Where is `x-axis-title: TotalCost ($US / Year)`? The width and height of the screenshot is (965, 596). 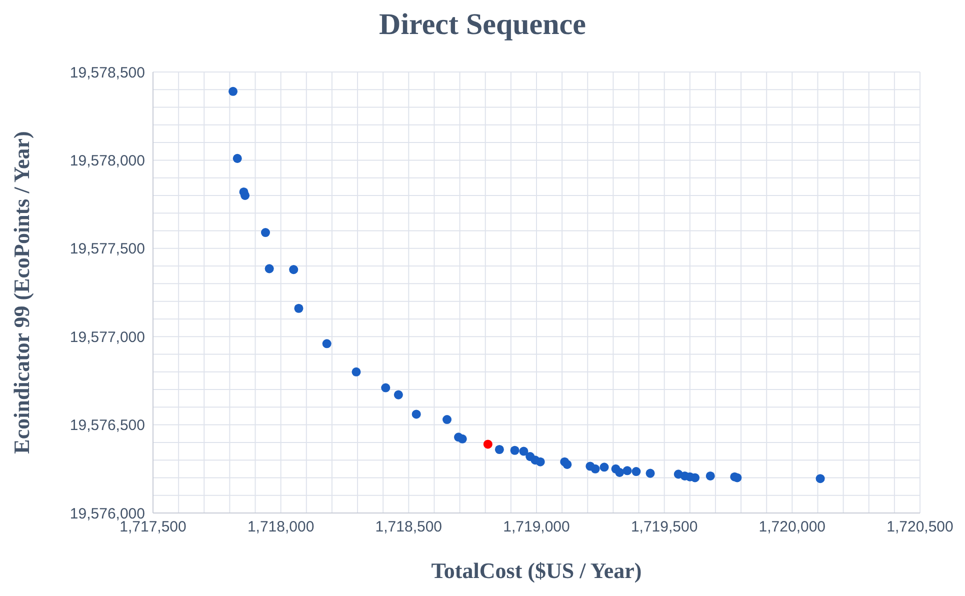 x-axis-title: TotalCost ($US / Year) is located at coordinates (536, 570).